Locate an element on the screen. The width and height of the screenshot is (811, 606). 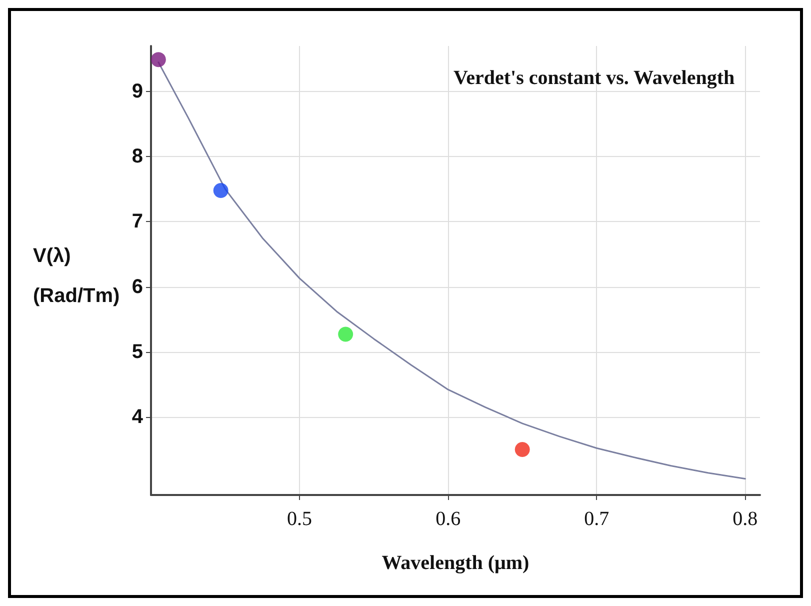
x-tick-label: 0.6 is located at coordinates (448, 519).